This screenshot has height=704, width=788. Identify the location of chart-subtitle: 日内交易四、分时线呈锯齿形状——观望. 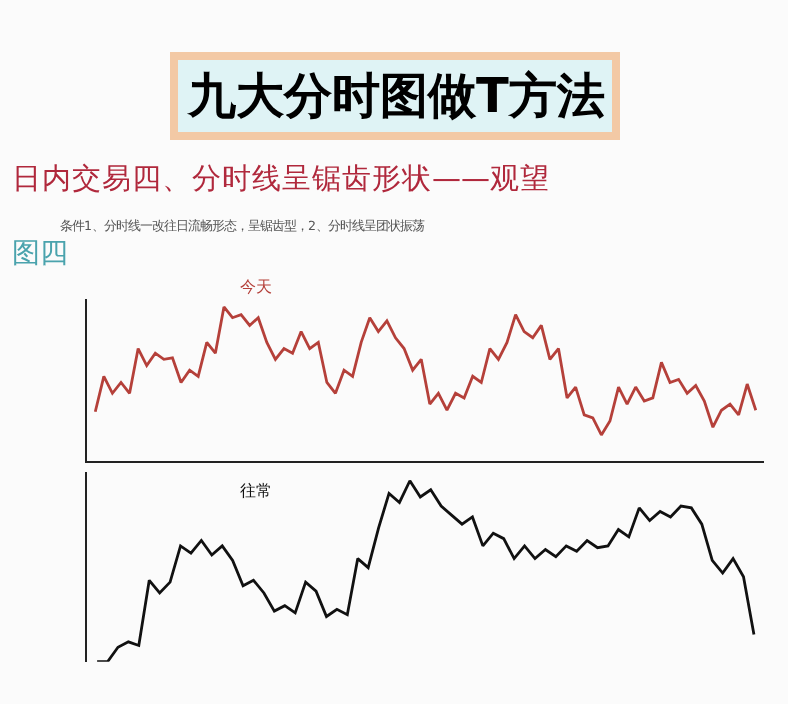
(281, 179).